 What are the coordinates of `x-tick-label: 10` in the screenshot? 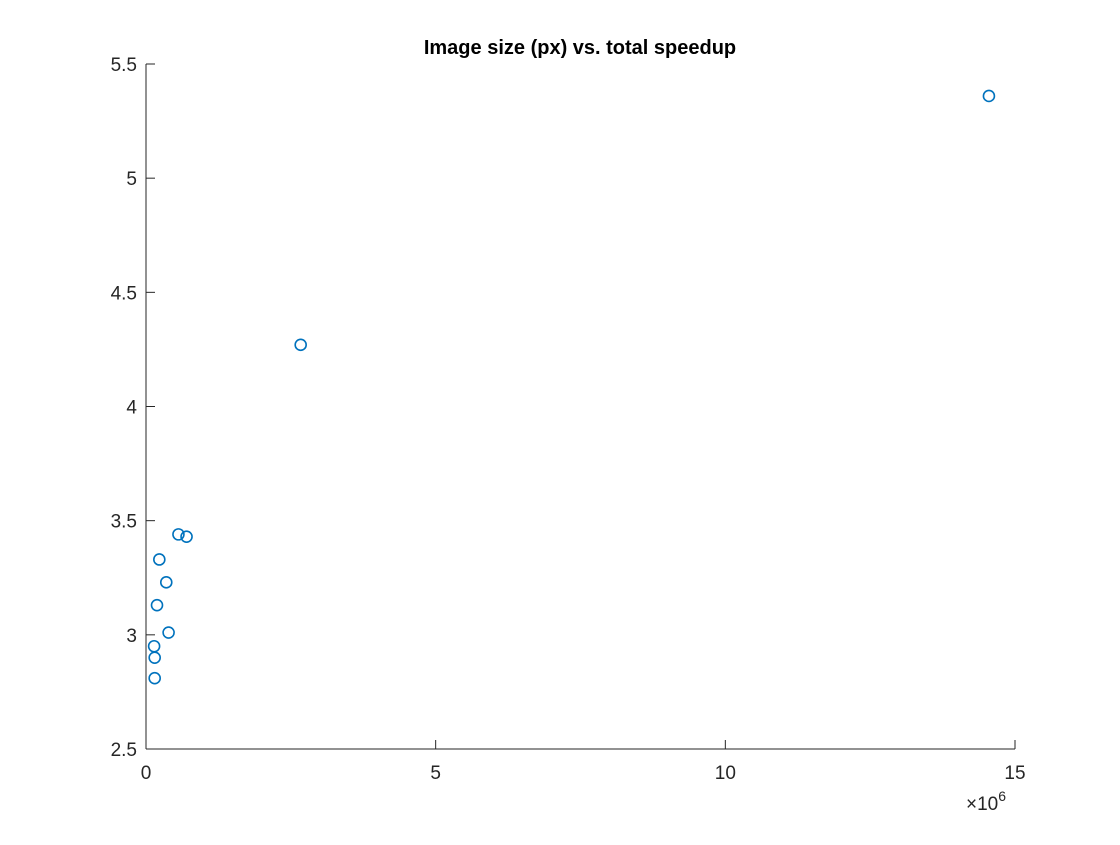 It's located at (725, 773).